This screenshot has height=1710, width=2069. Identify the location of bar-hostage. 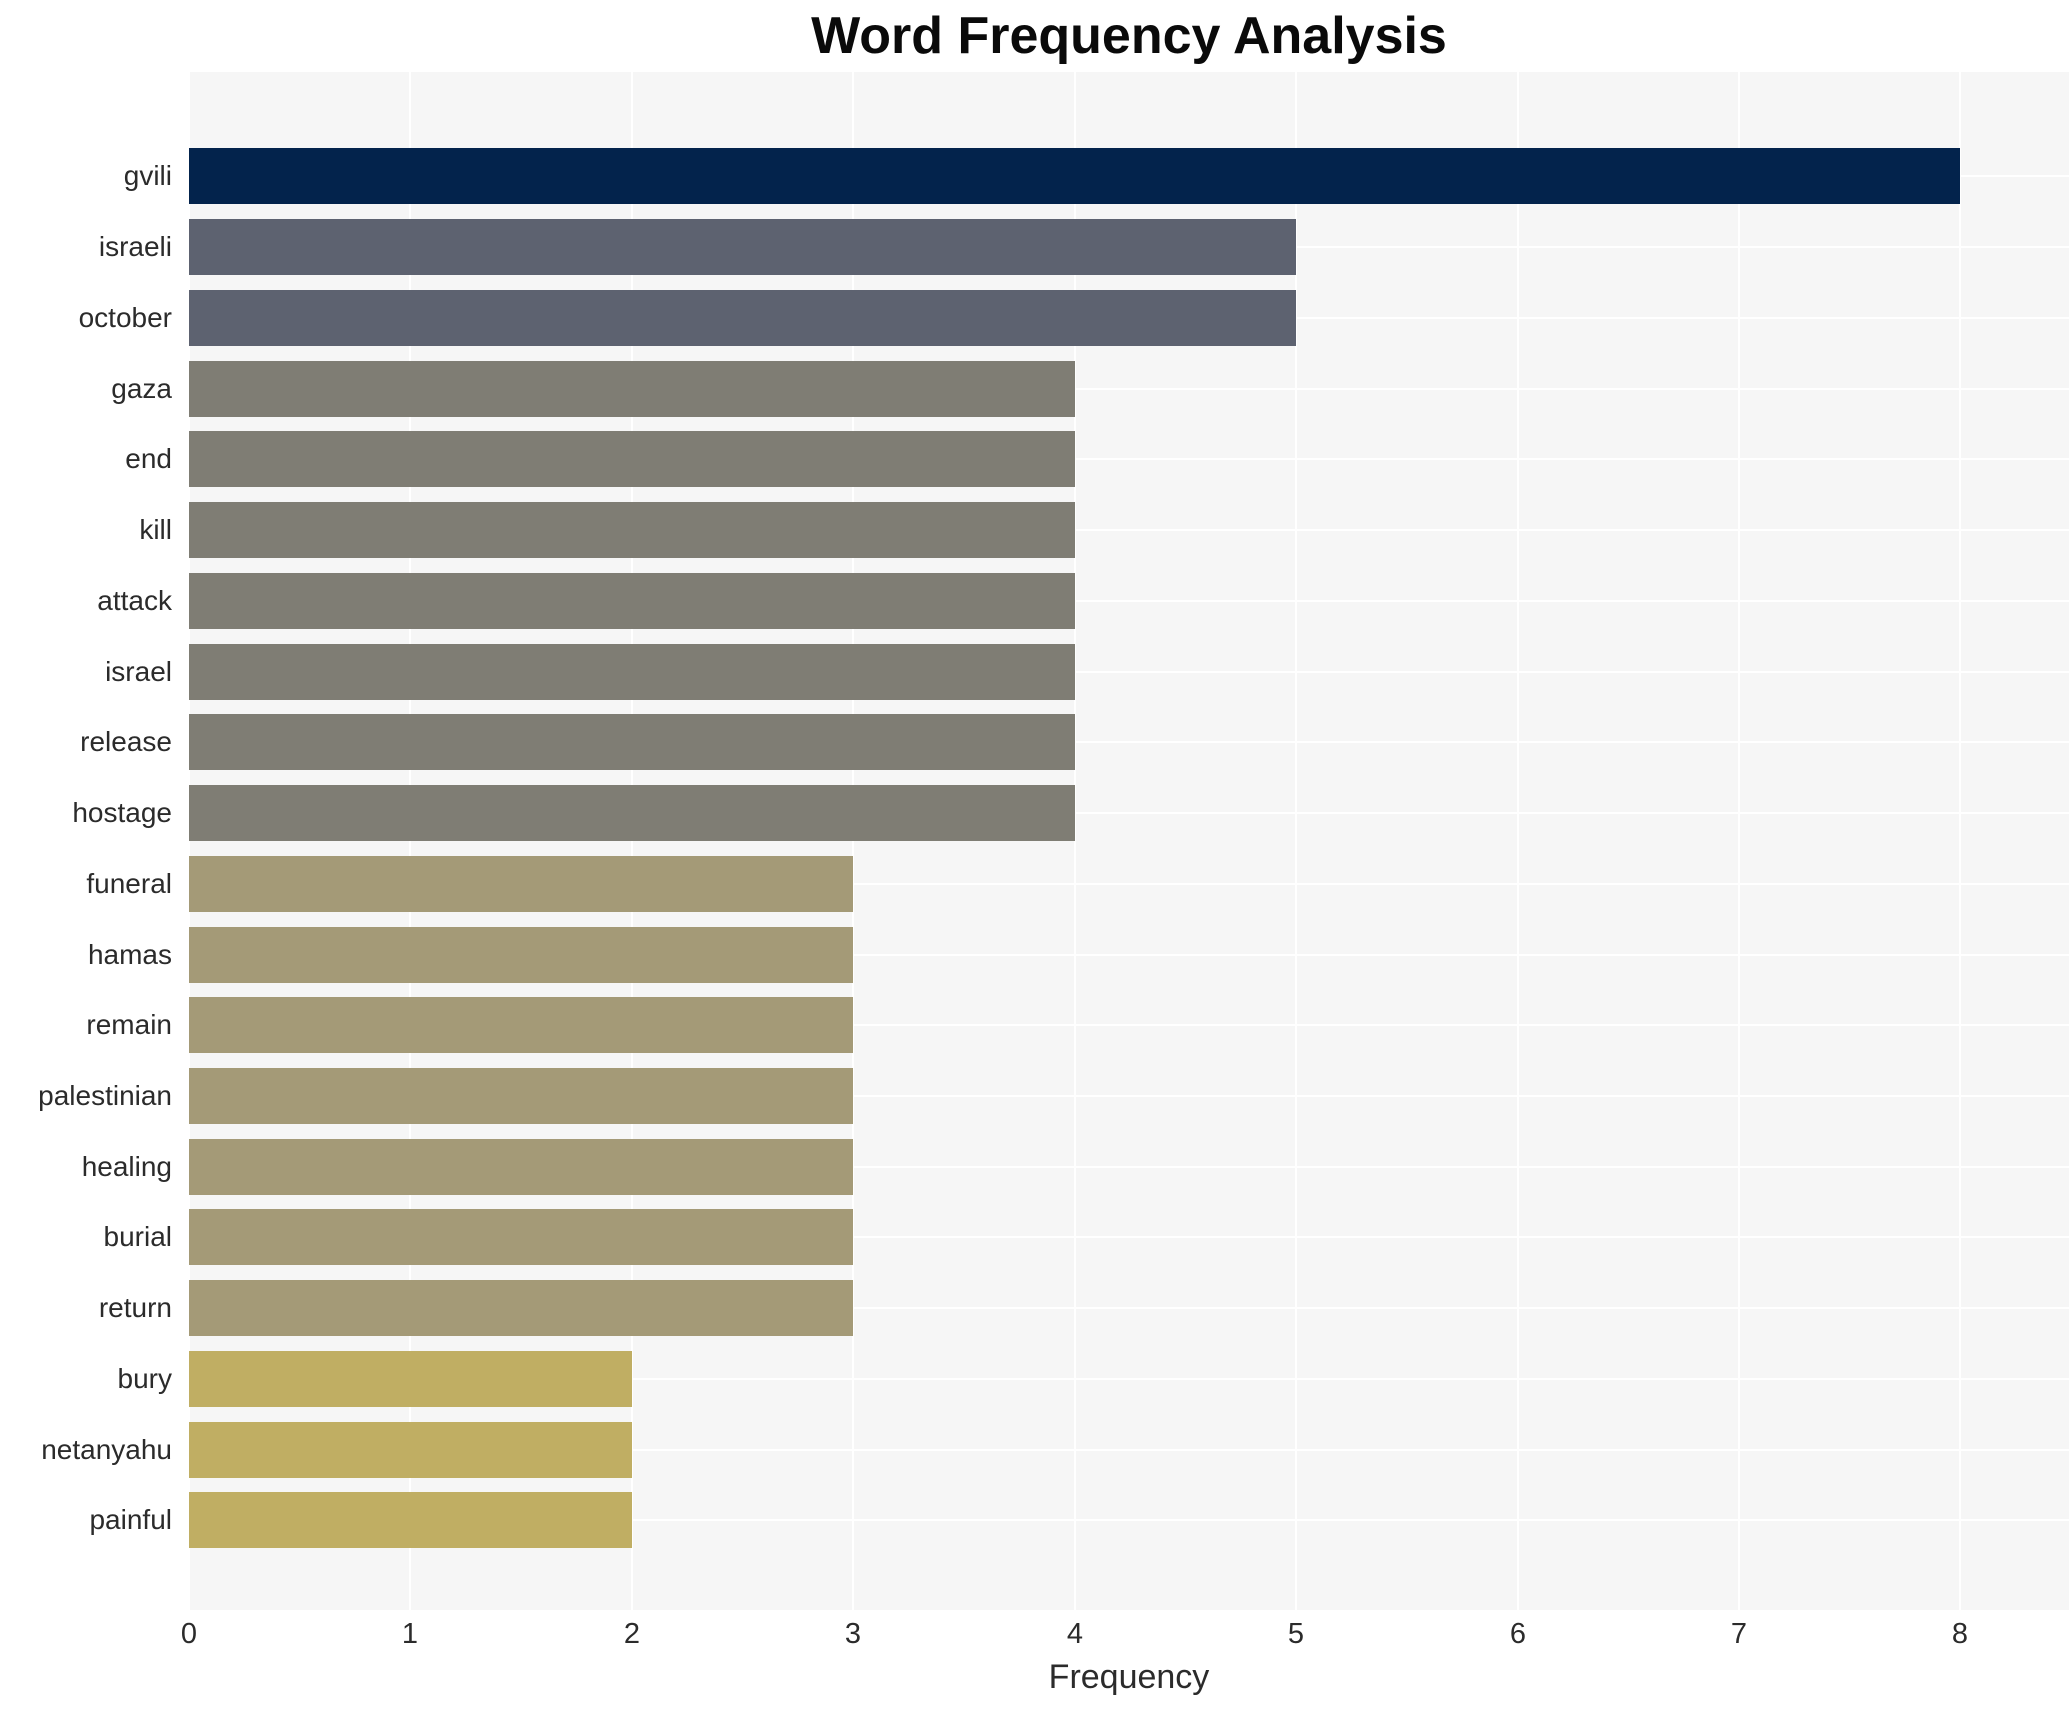
(632, 813).